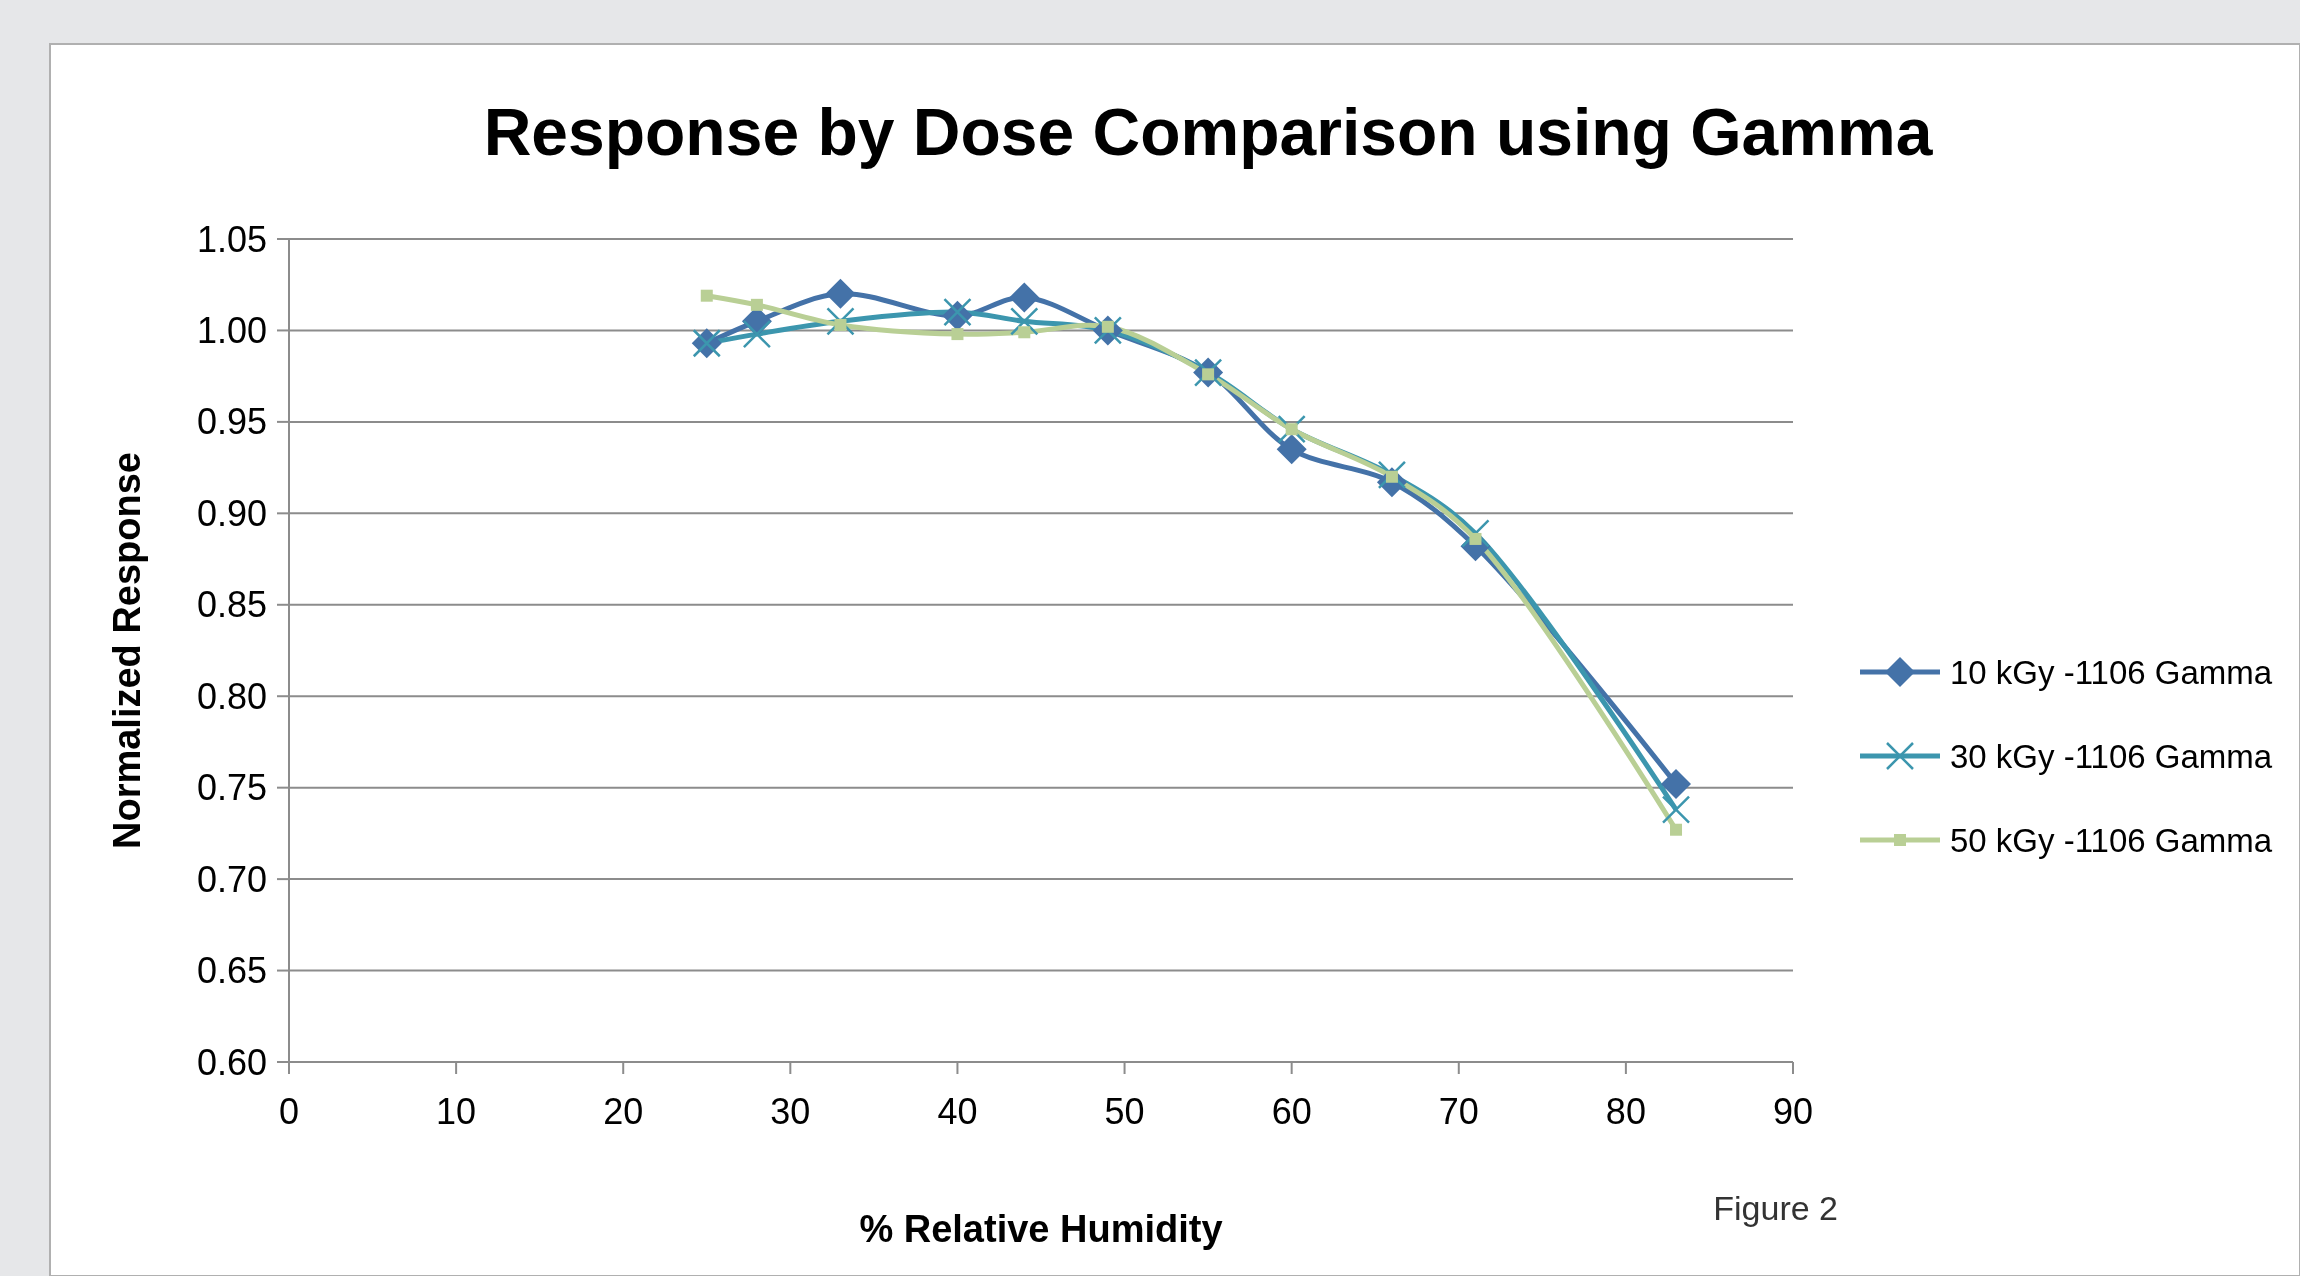 The image size is (2300, 1276). Describe the element at coordinates (2111, 840) in the screenshot. I see `legend-label: 50 kGy -1106 Gamma` at that location.